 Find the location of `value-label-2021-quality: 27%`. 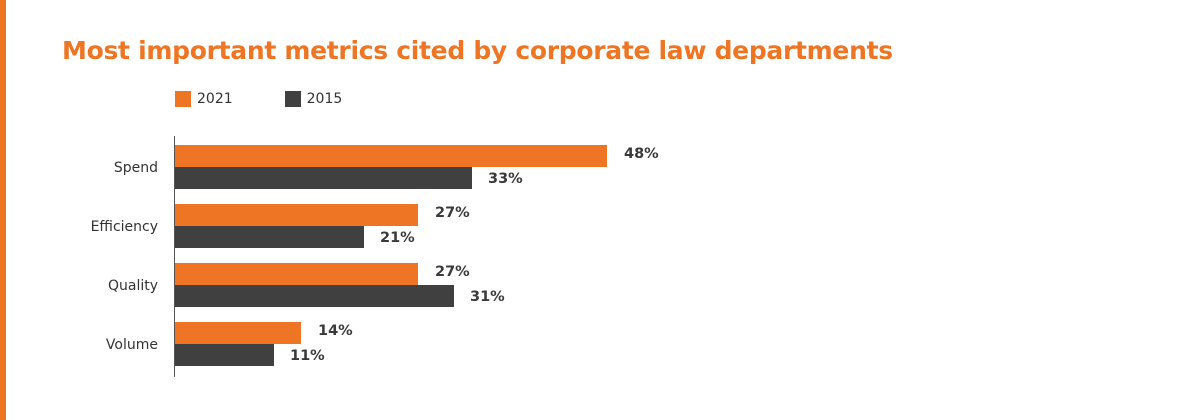

value-label-2021-quality: 27% is located at coordinates (452, 272).